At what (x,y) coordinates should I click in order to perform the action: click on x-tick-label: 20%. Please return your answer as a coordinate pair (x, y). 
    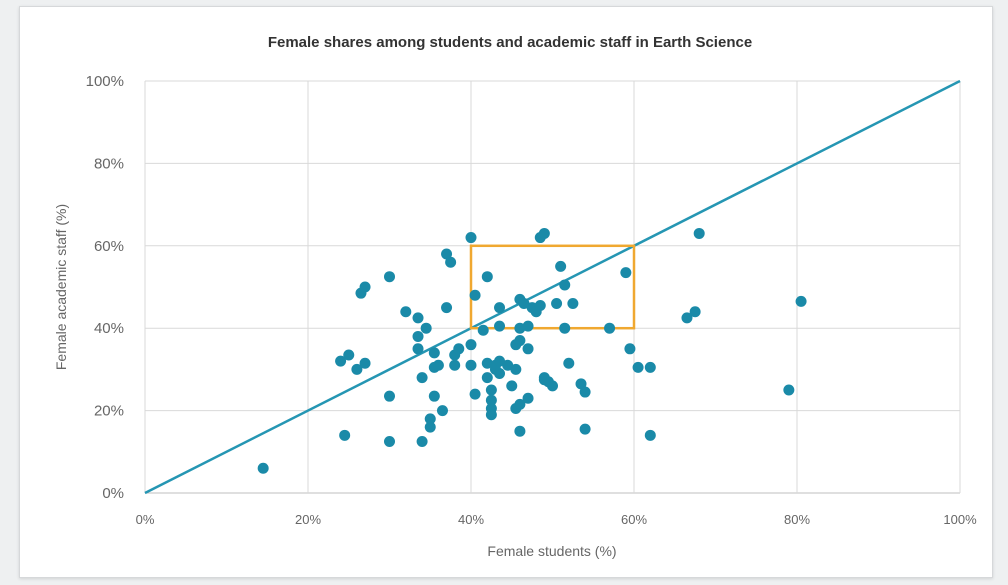
    Looking at the image, I should click on (308, 519).